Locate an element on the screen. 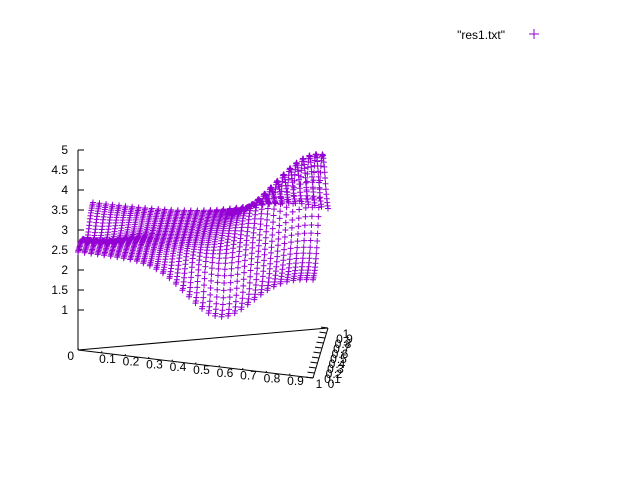 The width and height of the screenshot is (640, 480). x-tick-label: 0.3 is located at coordinates (154, 364).